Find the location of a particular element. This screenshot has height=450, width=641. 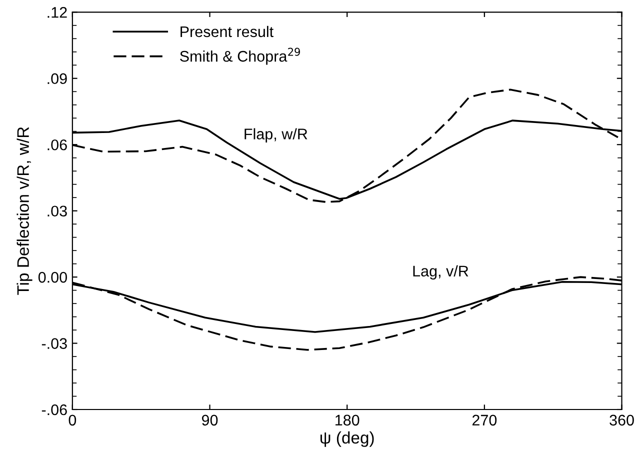

y-tick-label: .09 is located at coordinates (57, 78).